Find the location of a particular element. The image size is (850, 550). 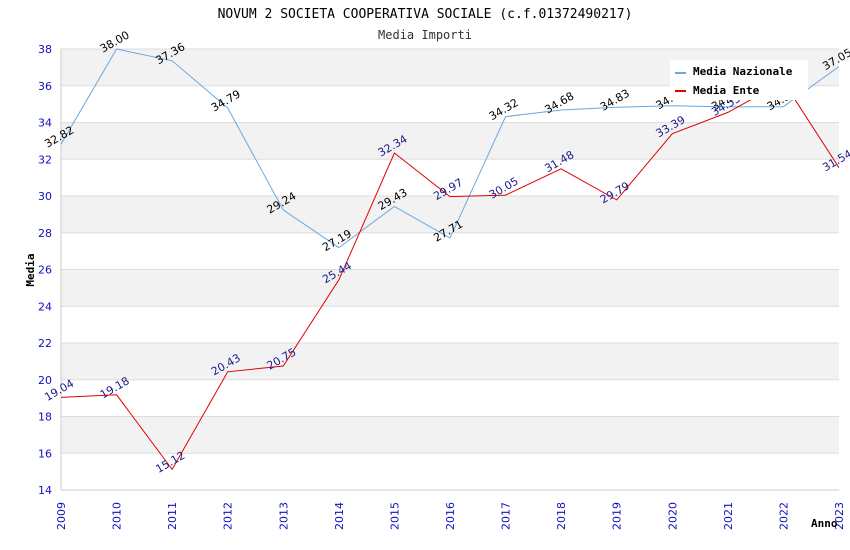

data-label: 34.83 is located at coordinates (615, 100).